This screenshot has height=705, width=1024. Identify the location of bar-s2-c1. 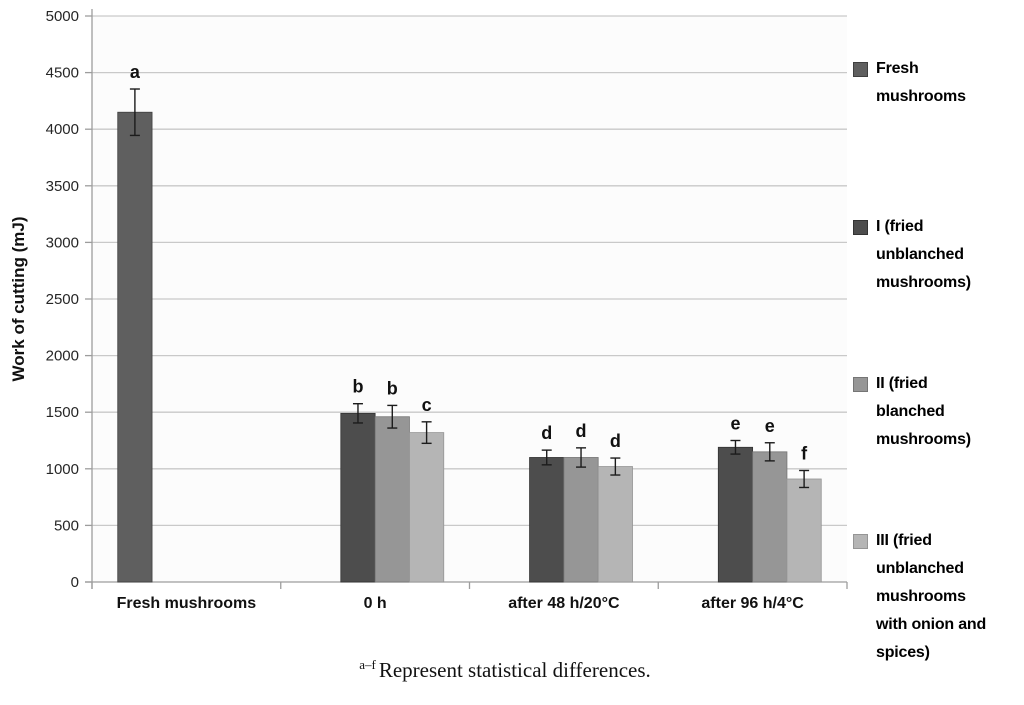
(392, 499).